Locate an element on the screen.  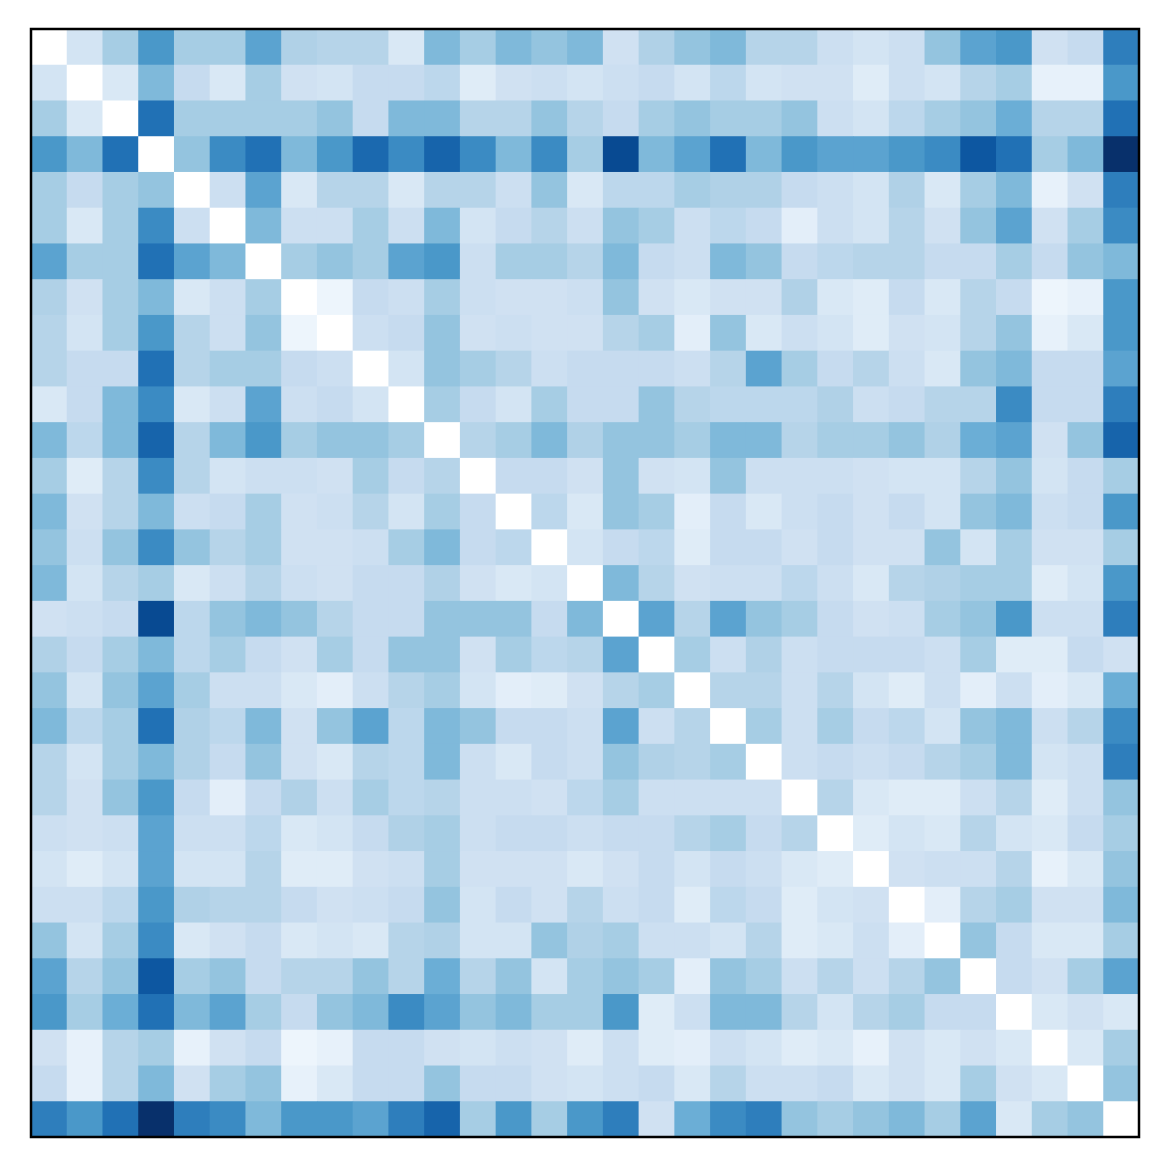
heatmap-cell-r12-c15 is located at coordinates (585, 476).